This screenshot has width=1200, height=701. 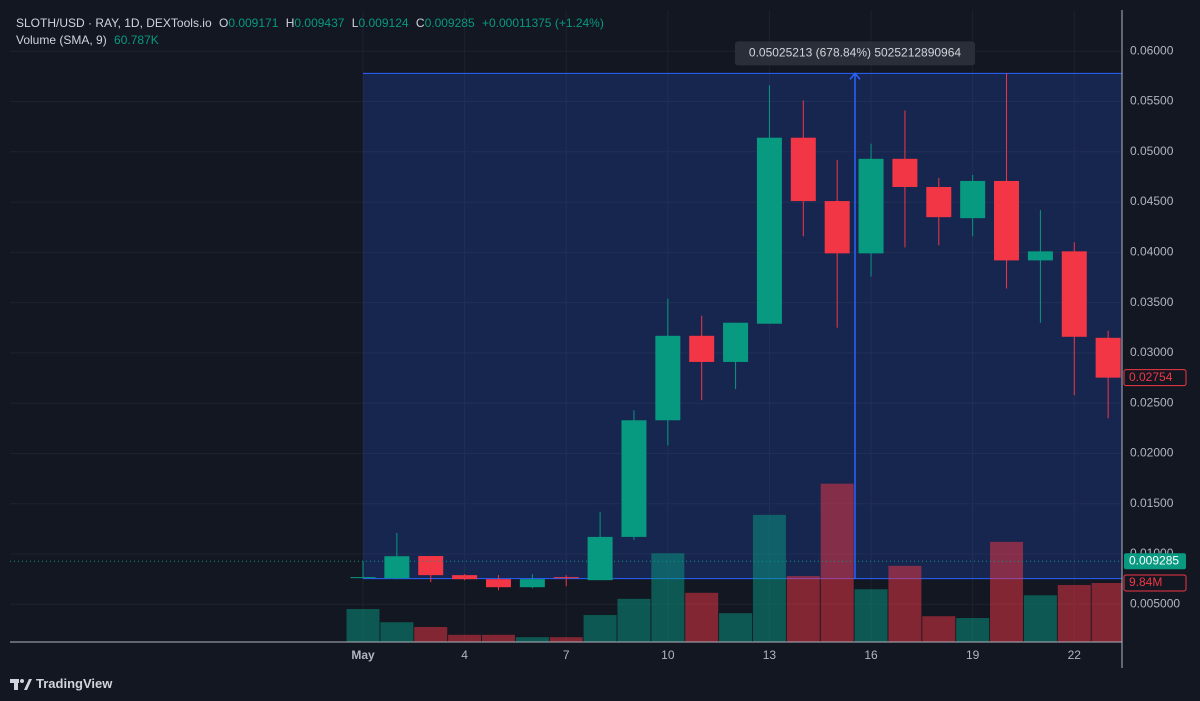 I want to click on y-tick-label: 0.05000, so click(x=1152, y=151).